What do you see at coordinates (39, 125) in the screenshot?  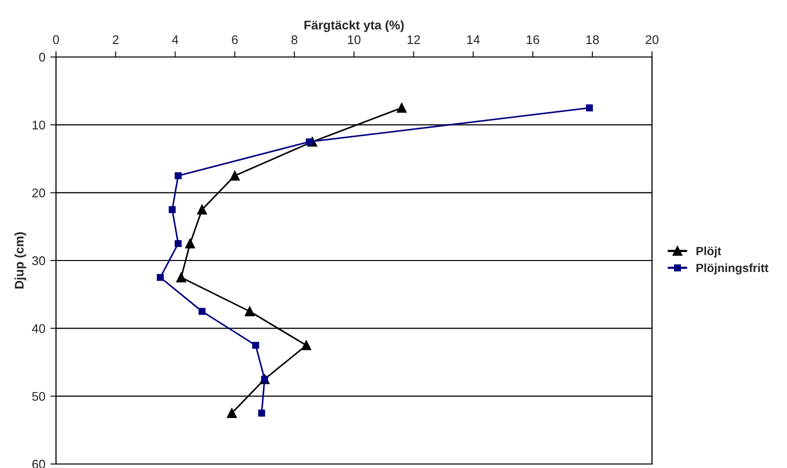 I see `y-tick-label: 10` at bounding box center [39, 125].